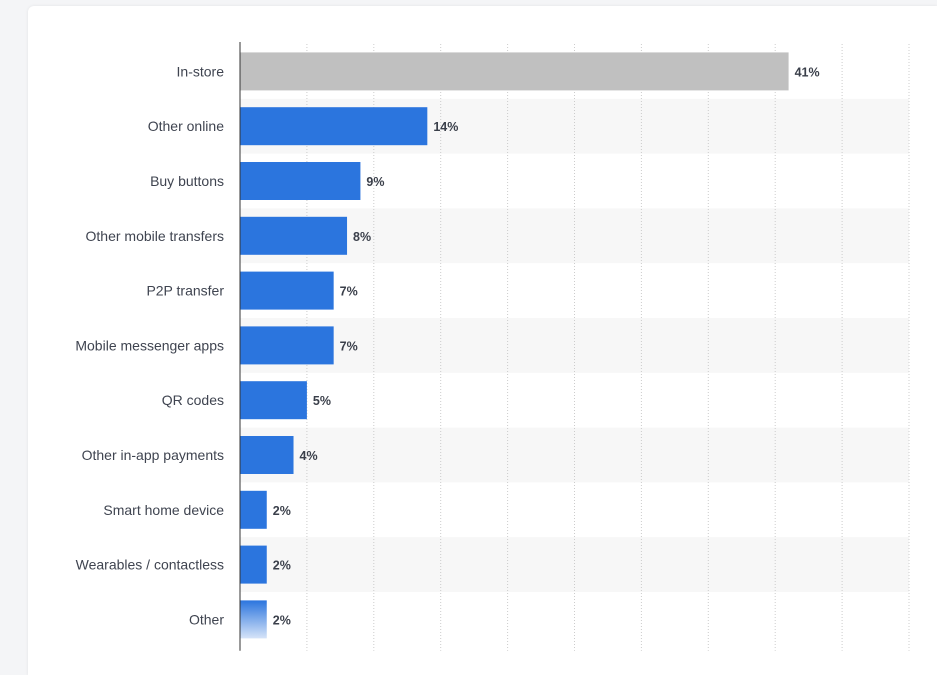 This screenshot has height=675, width=937. I want to click on category-label: Other in-app payments, so click(153, 455).